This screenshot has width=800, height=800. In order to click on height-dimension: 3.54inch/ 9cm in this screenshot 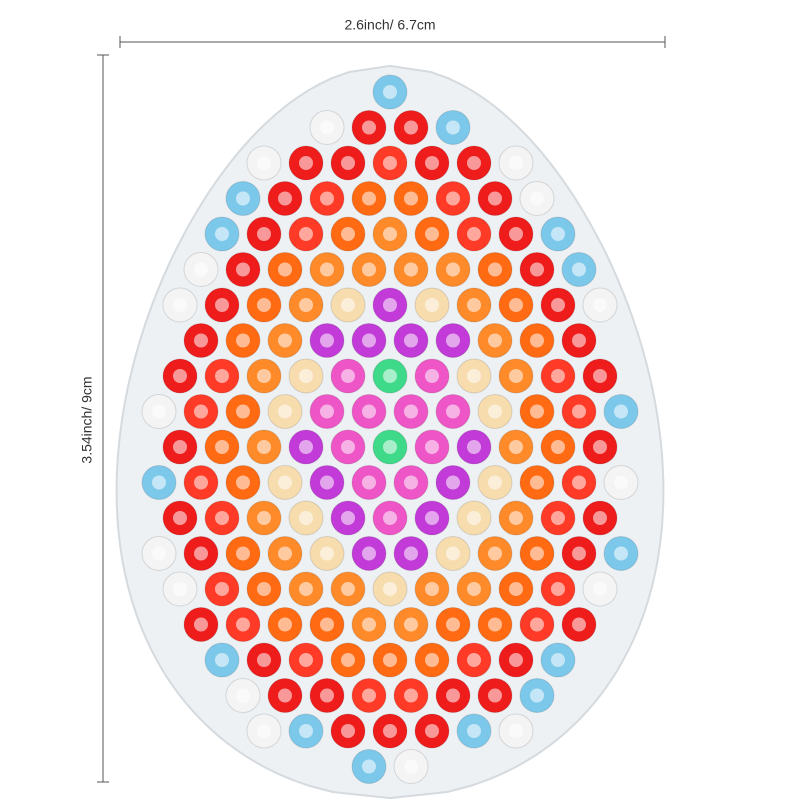, I will do `click(94, 418)`.